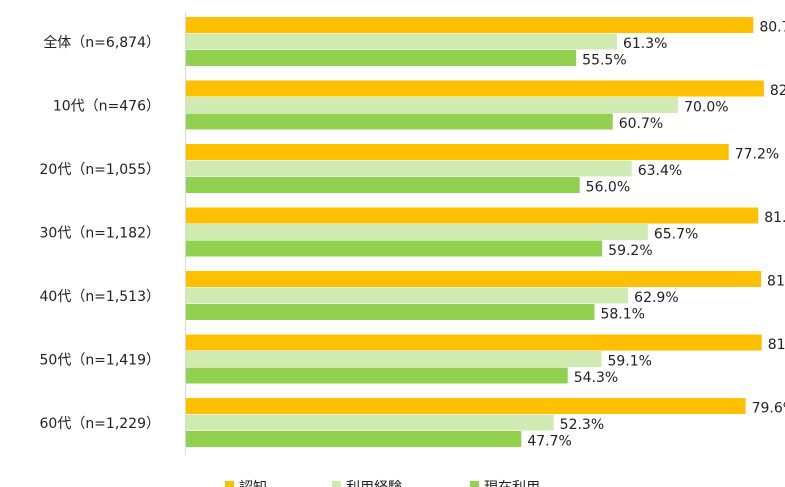 The width and height of the screenshot is (785, 487). What do you see at coordinates (777, 91) in the screenshot?
I see `data-label: 82.2%` at bounding box center [777, 91].